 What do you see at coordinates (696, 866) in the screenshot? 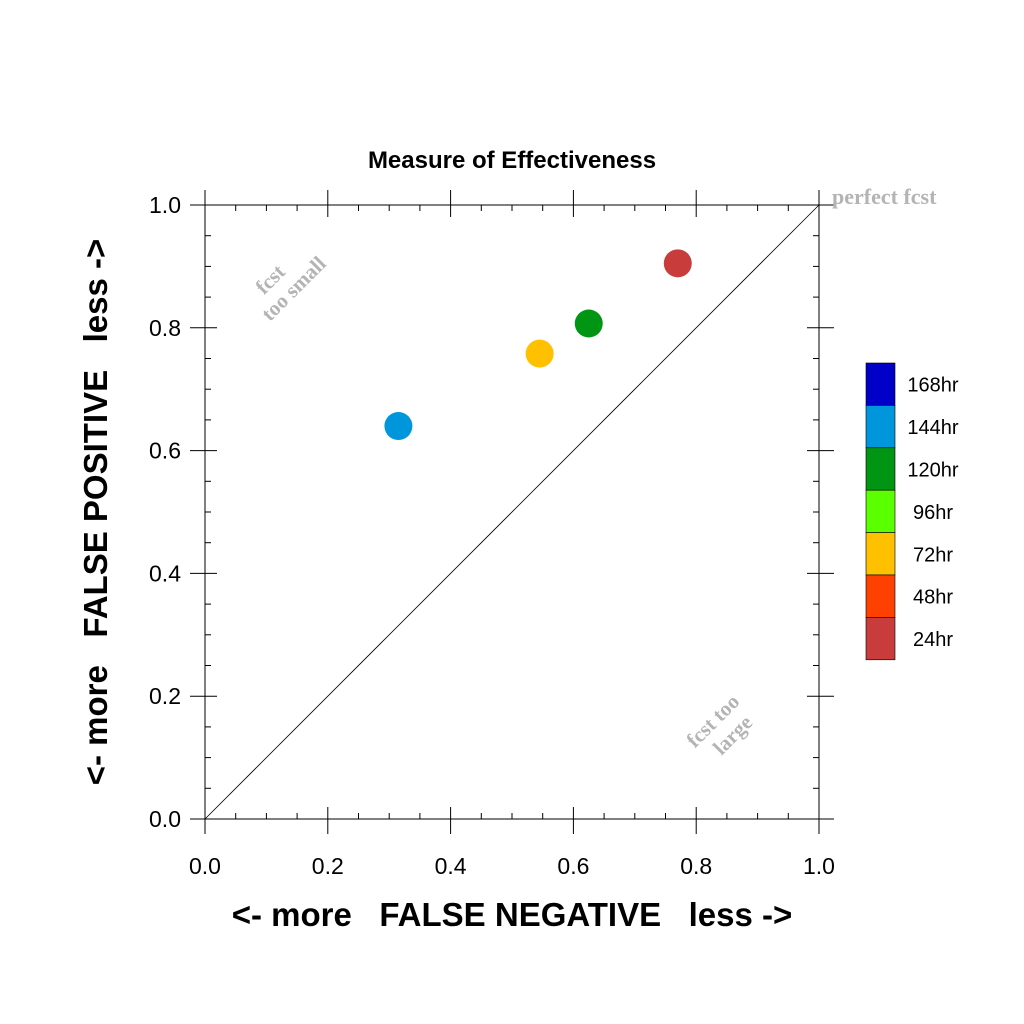
I see `x-tick-label: 0.8` at bounding box center [696, 866].